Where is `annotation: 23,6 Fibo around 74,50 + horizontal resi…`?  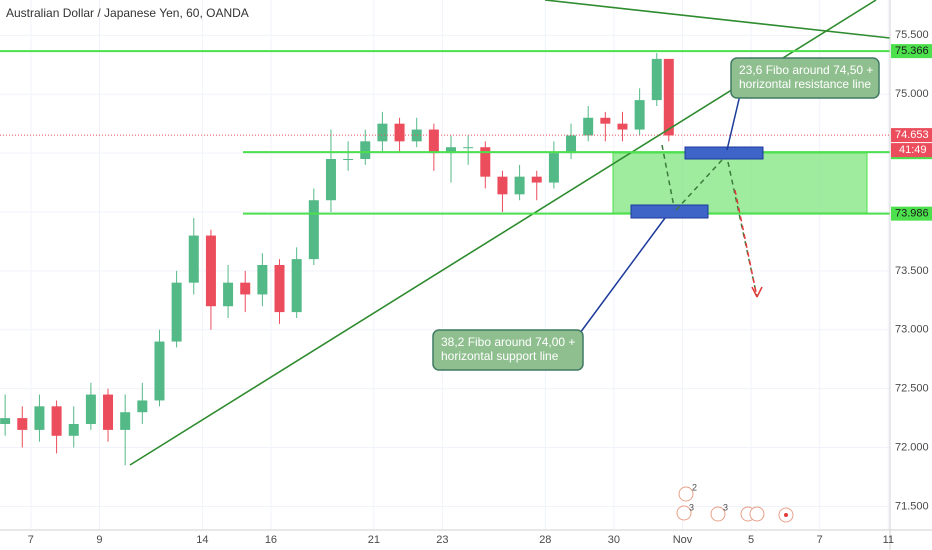
annotation: 23,6 Fibo around 74,50 + horizontal resi… is located at coordinates (805, 78).